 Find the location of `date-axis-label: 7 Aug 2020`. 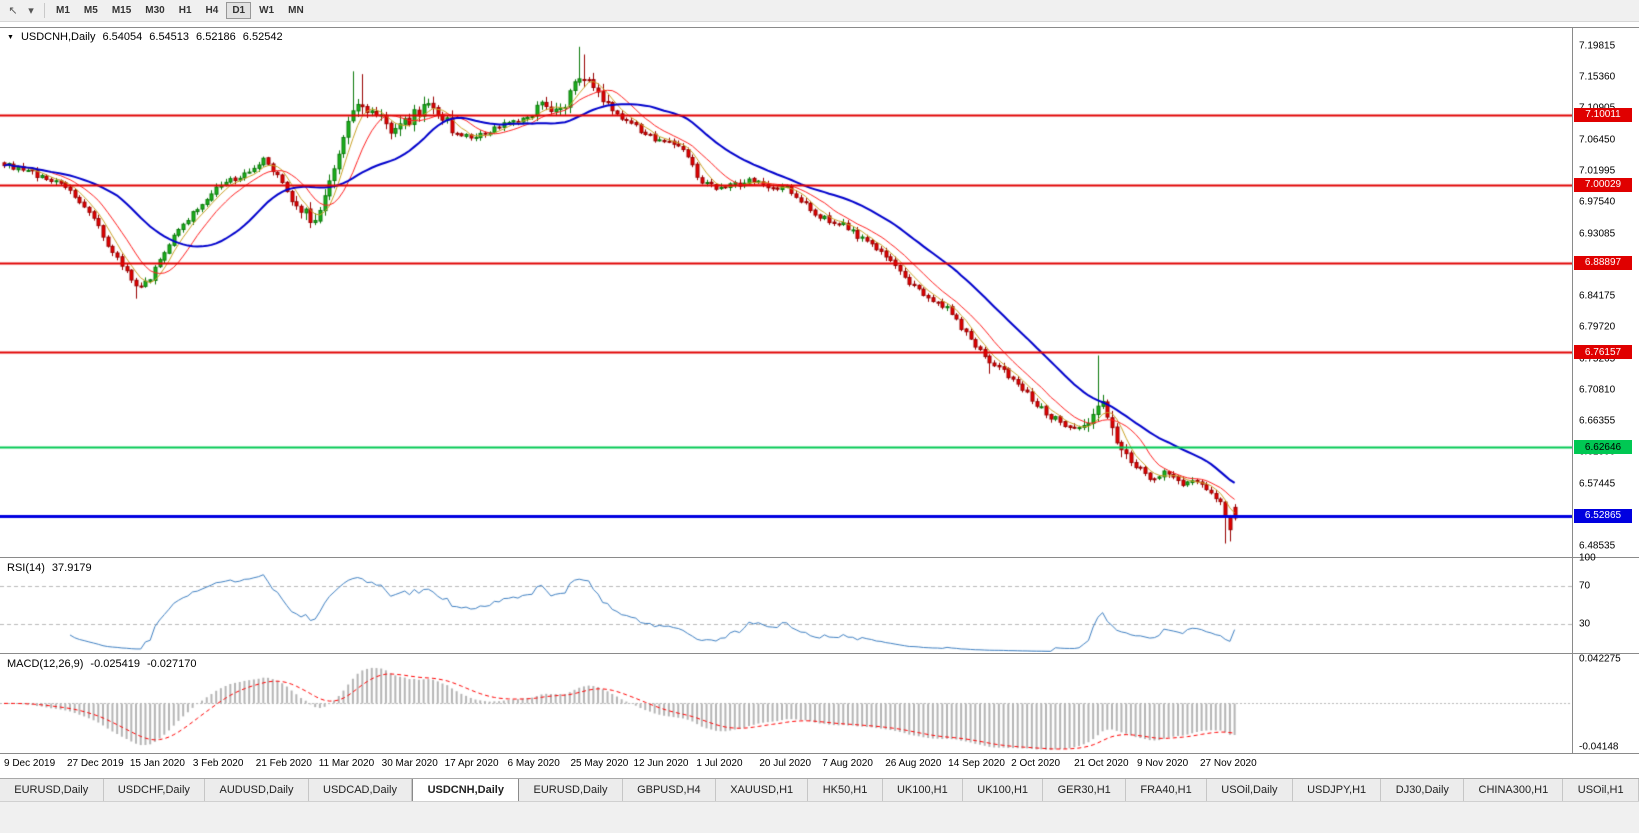

date-axis-label: 7 Aug 2020 is located at coordinates (847, 763).